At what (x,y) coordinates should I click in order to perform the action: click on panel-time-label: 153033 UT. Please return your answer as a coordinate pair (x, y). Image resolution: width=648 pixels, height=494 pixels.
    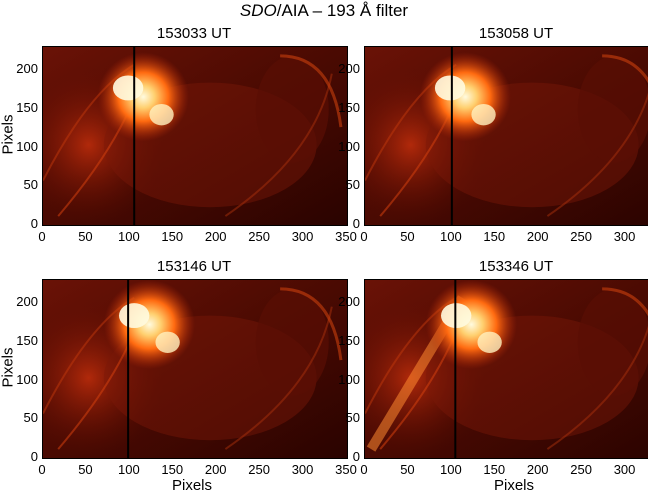
    Looking at the image, I should click on (194, 33).